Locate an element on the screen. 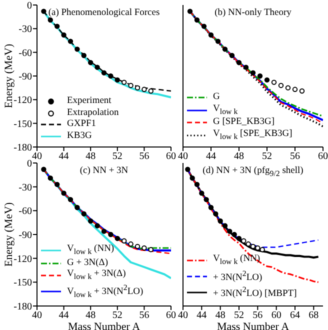  y-tick-label: -120 is located at coordinates (23, 100).